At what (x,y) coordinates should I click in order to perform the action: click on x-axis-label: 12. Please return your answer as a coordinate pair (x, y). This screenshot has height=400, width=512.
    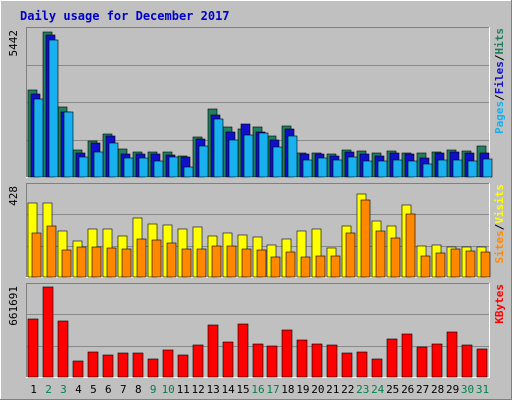
    Looking at the image, I should click on (197, 389).